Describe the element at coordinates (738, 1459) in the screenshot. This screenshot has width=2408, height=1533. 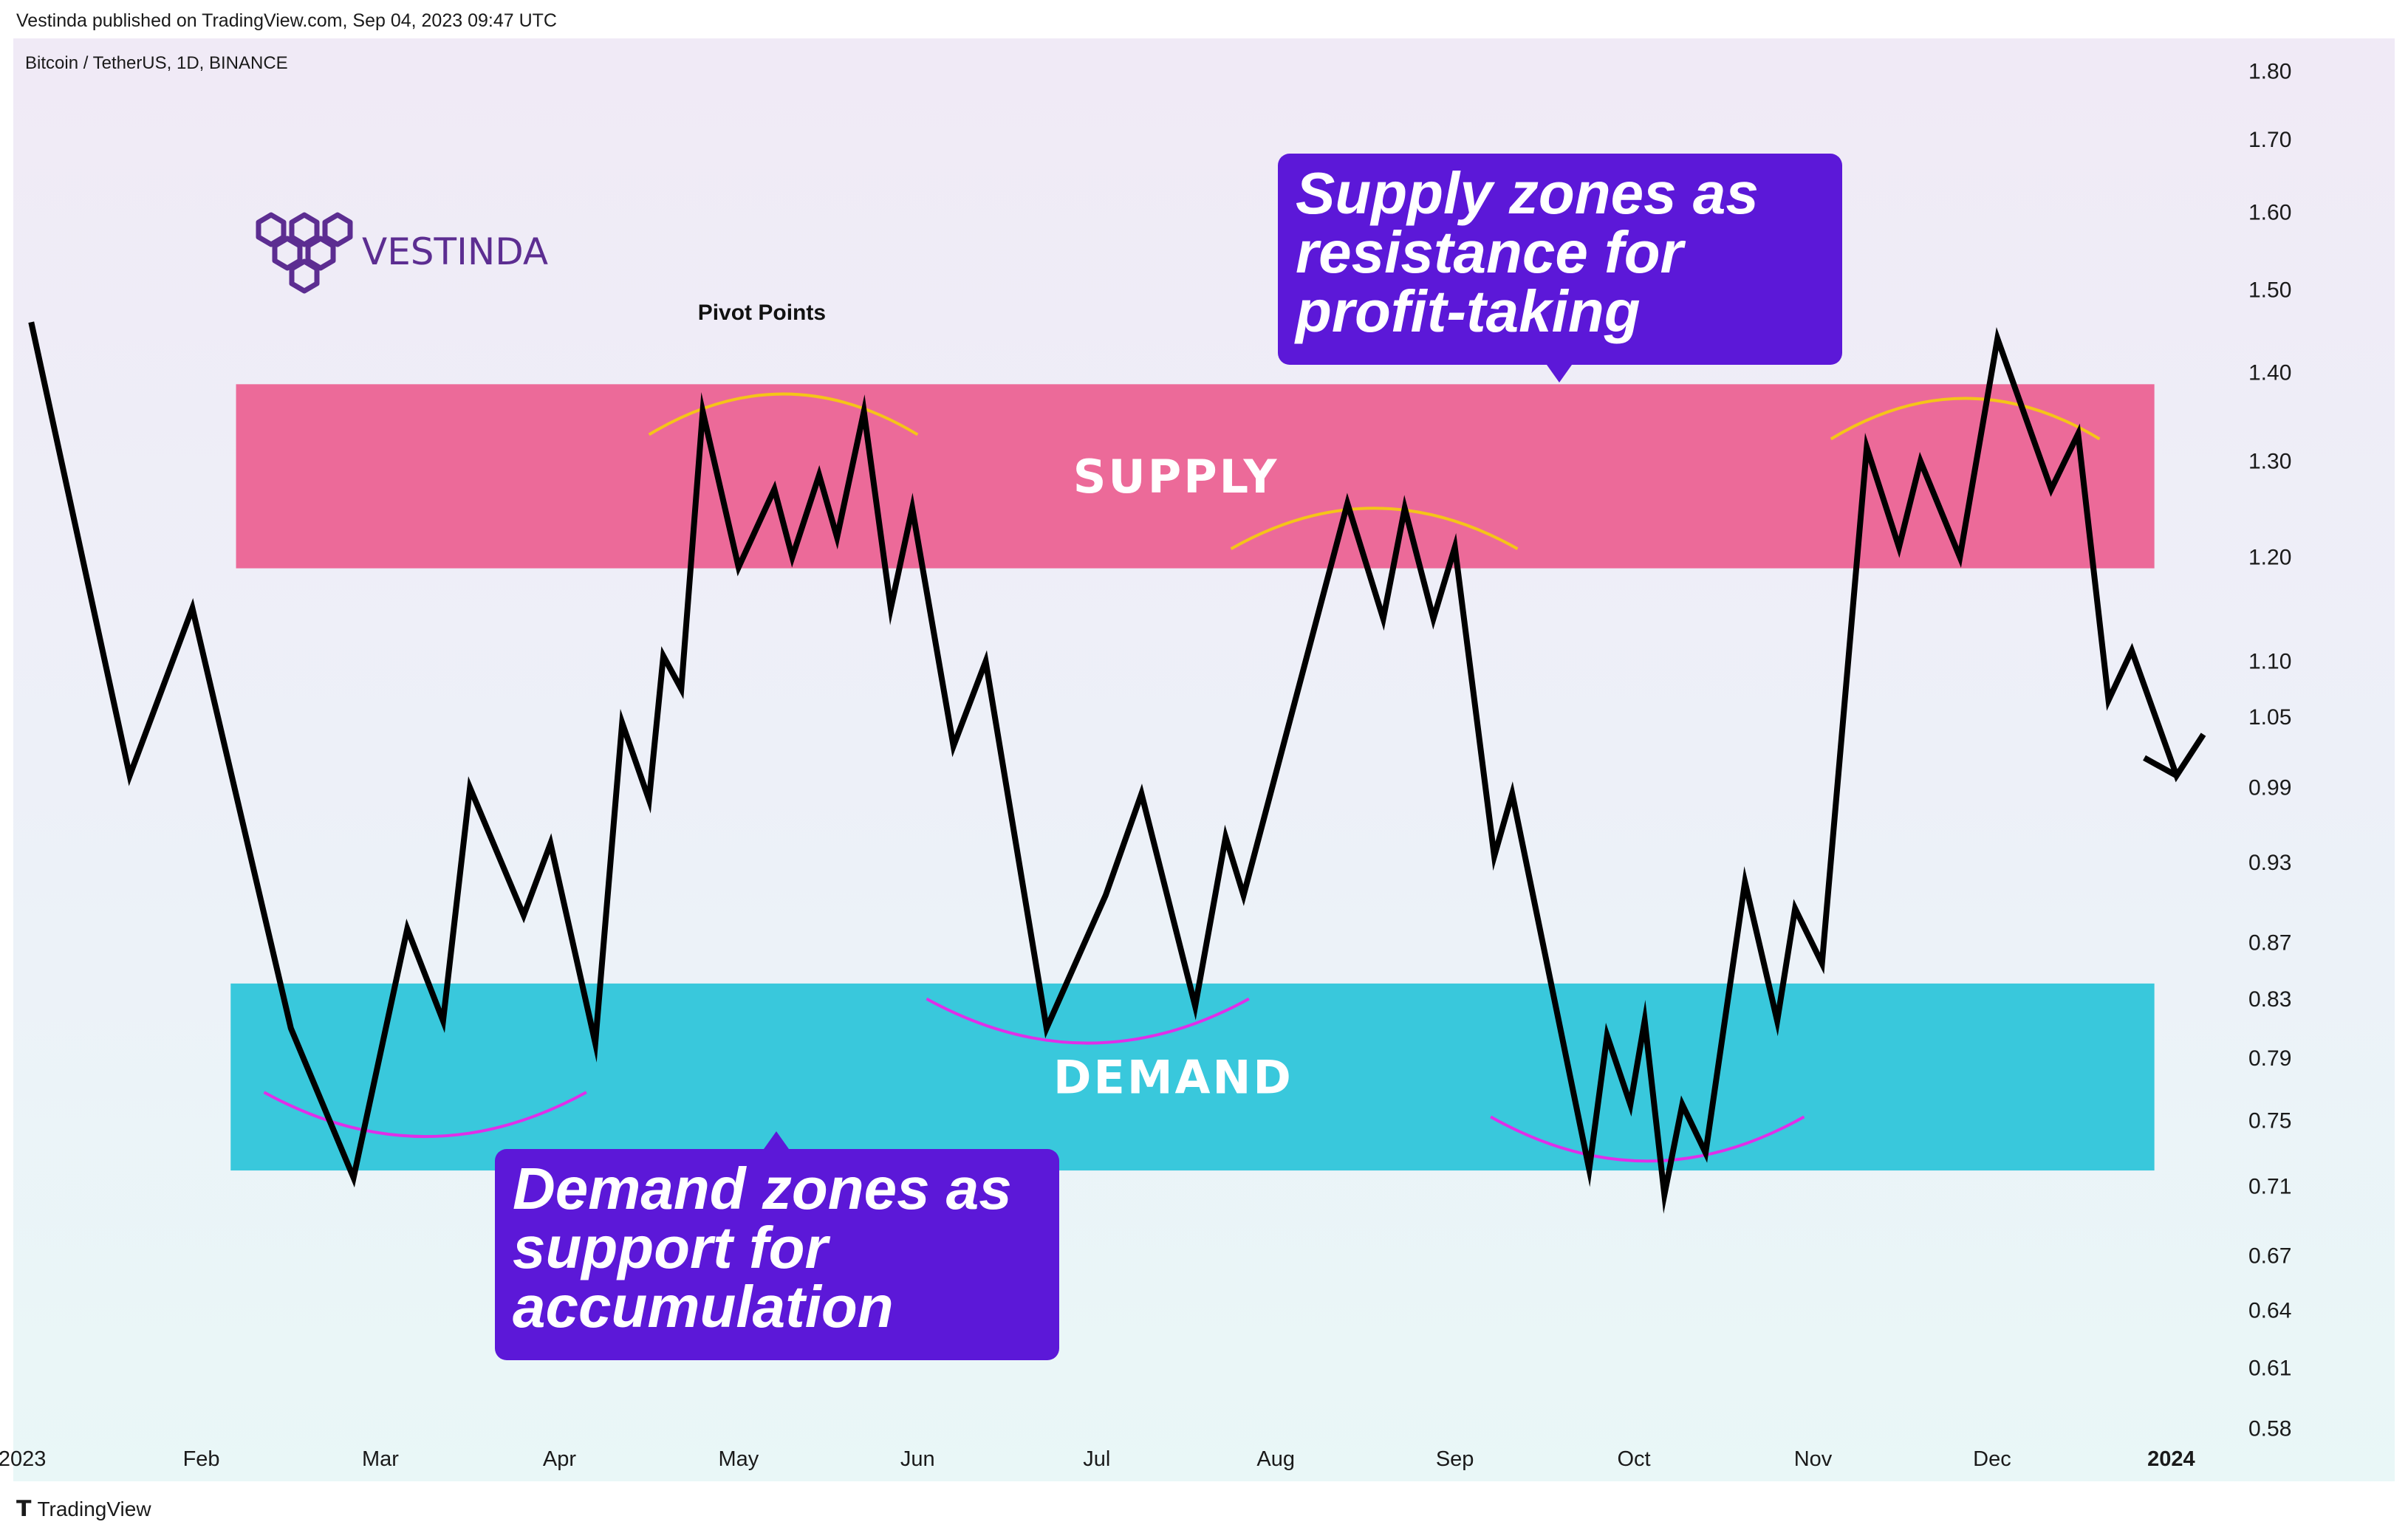
I see `x-tick-label: May` at that location.